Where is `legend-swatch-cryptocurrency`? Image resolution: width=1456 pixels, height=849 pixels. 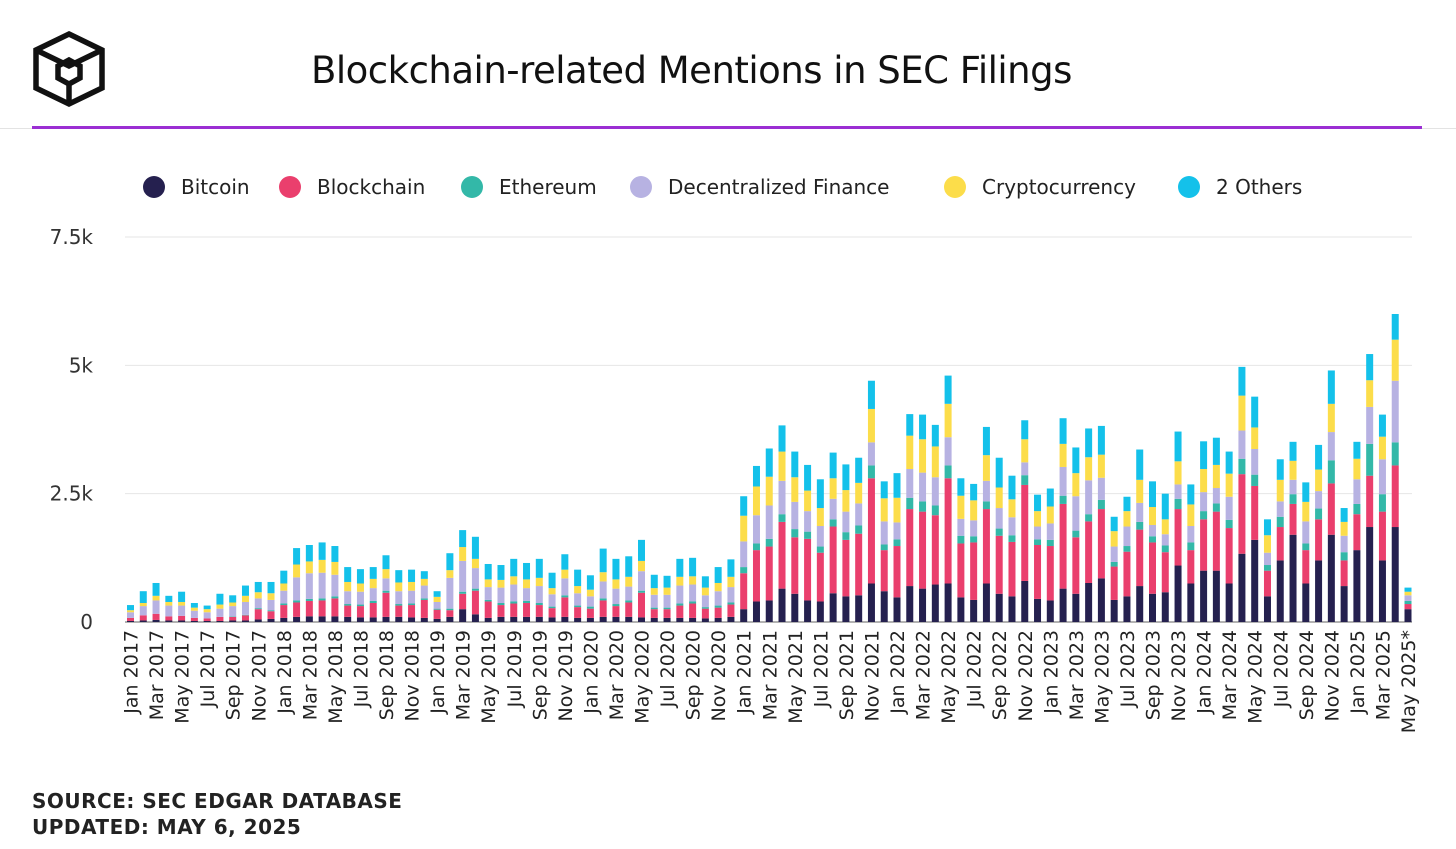 legend-swatch-cryptocurrency is located at coordinates (955, 187).